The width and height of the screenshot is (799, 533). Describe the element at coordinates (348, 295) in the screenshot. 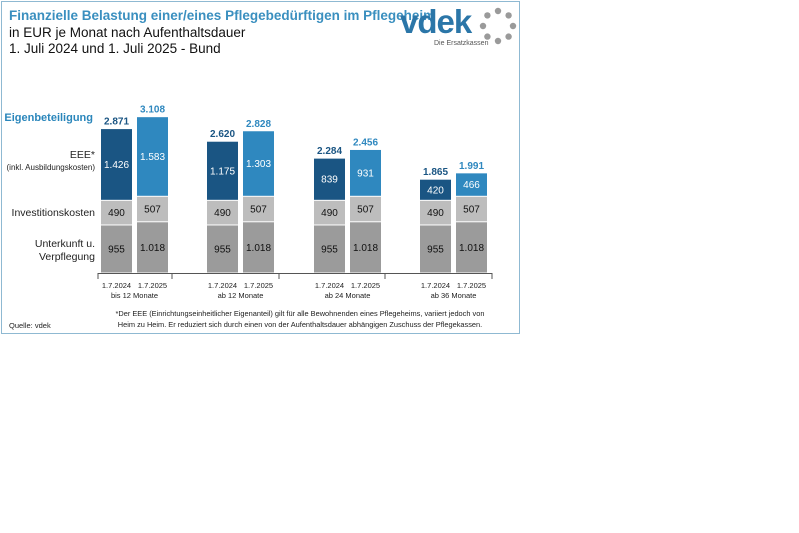

I see `x-group-label: ab 24 Monate` at that location.